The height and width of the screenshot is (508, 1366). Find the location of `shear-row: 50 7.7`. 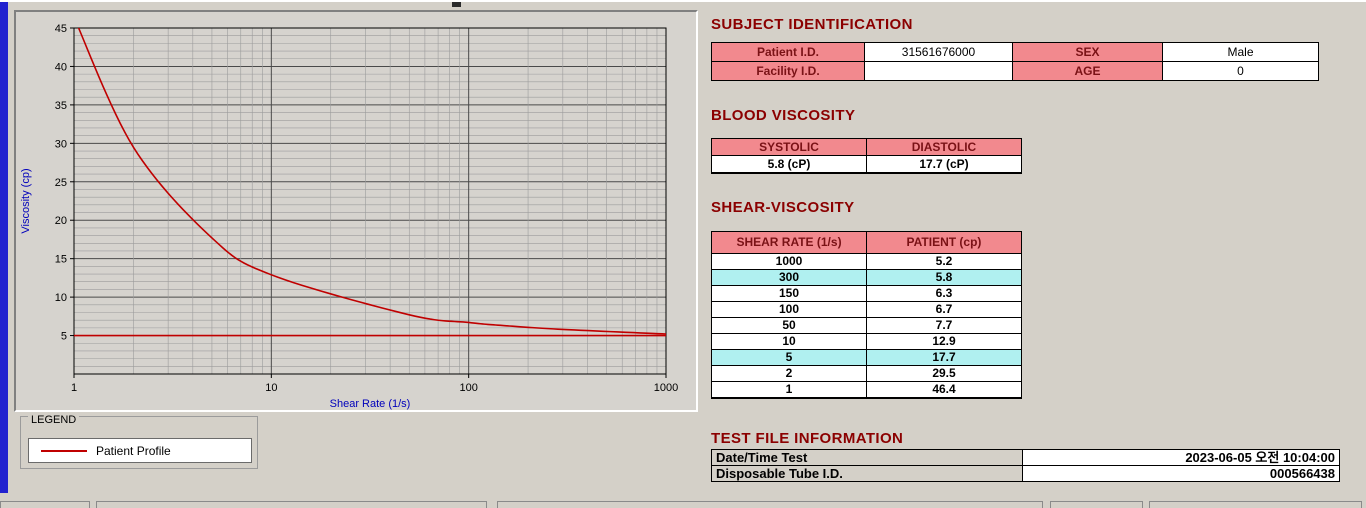

shear-row: 50 7.7 is located at coordinates (866, 325).